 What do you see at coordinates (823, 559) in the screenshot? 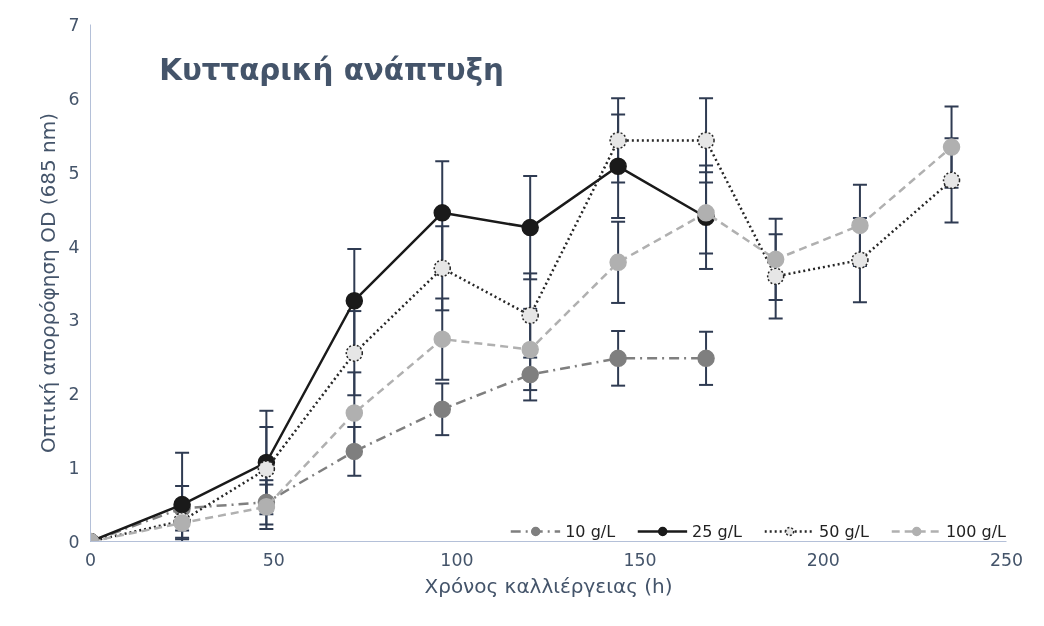
I see `x-tick-label: 200` at bounding box center [823, 559].